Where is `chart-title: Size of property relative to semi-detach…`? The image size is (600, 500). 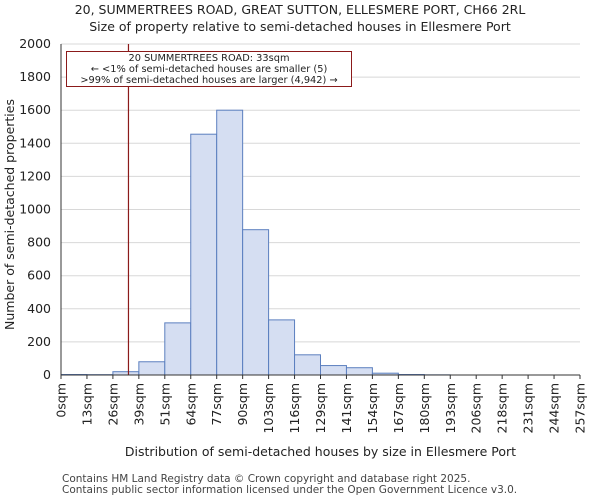 chart-title: Size of property relative to semi-detach… is located at coordinates (300, 26).